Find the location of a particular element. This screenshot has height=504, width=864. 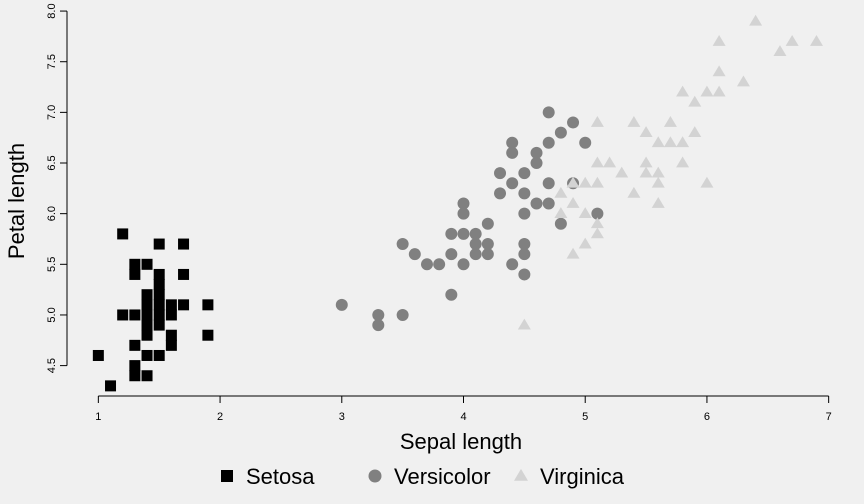

legend-marker-virginica is located at coordinates (521, 474).